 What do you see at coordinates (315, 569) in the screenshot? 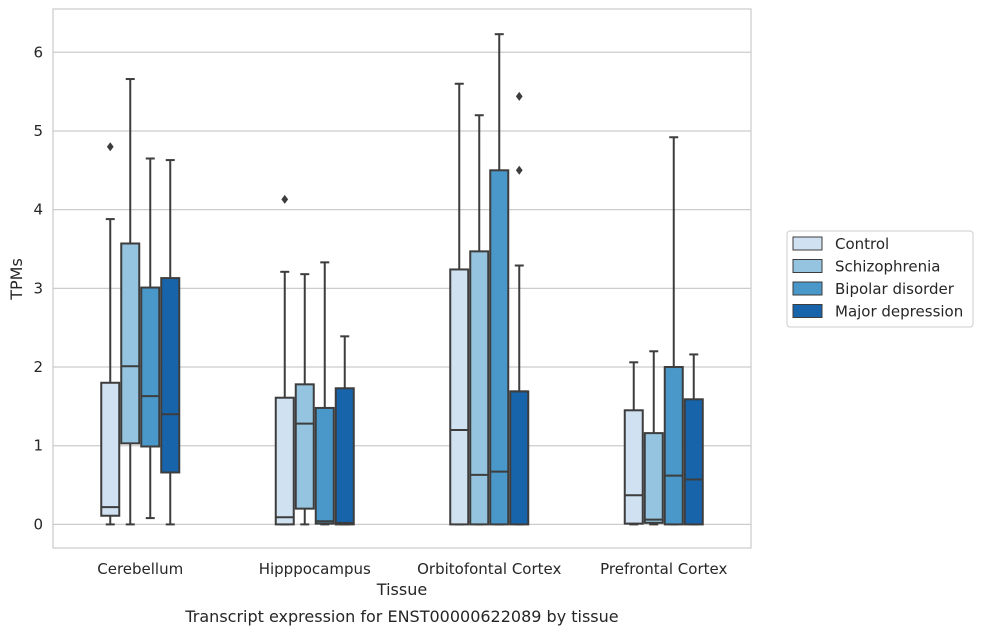
I see `x-tick-label: Hipppocampus` at bounding box center [315, 569].